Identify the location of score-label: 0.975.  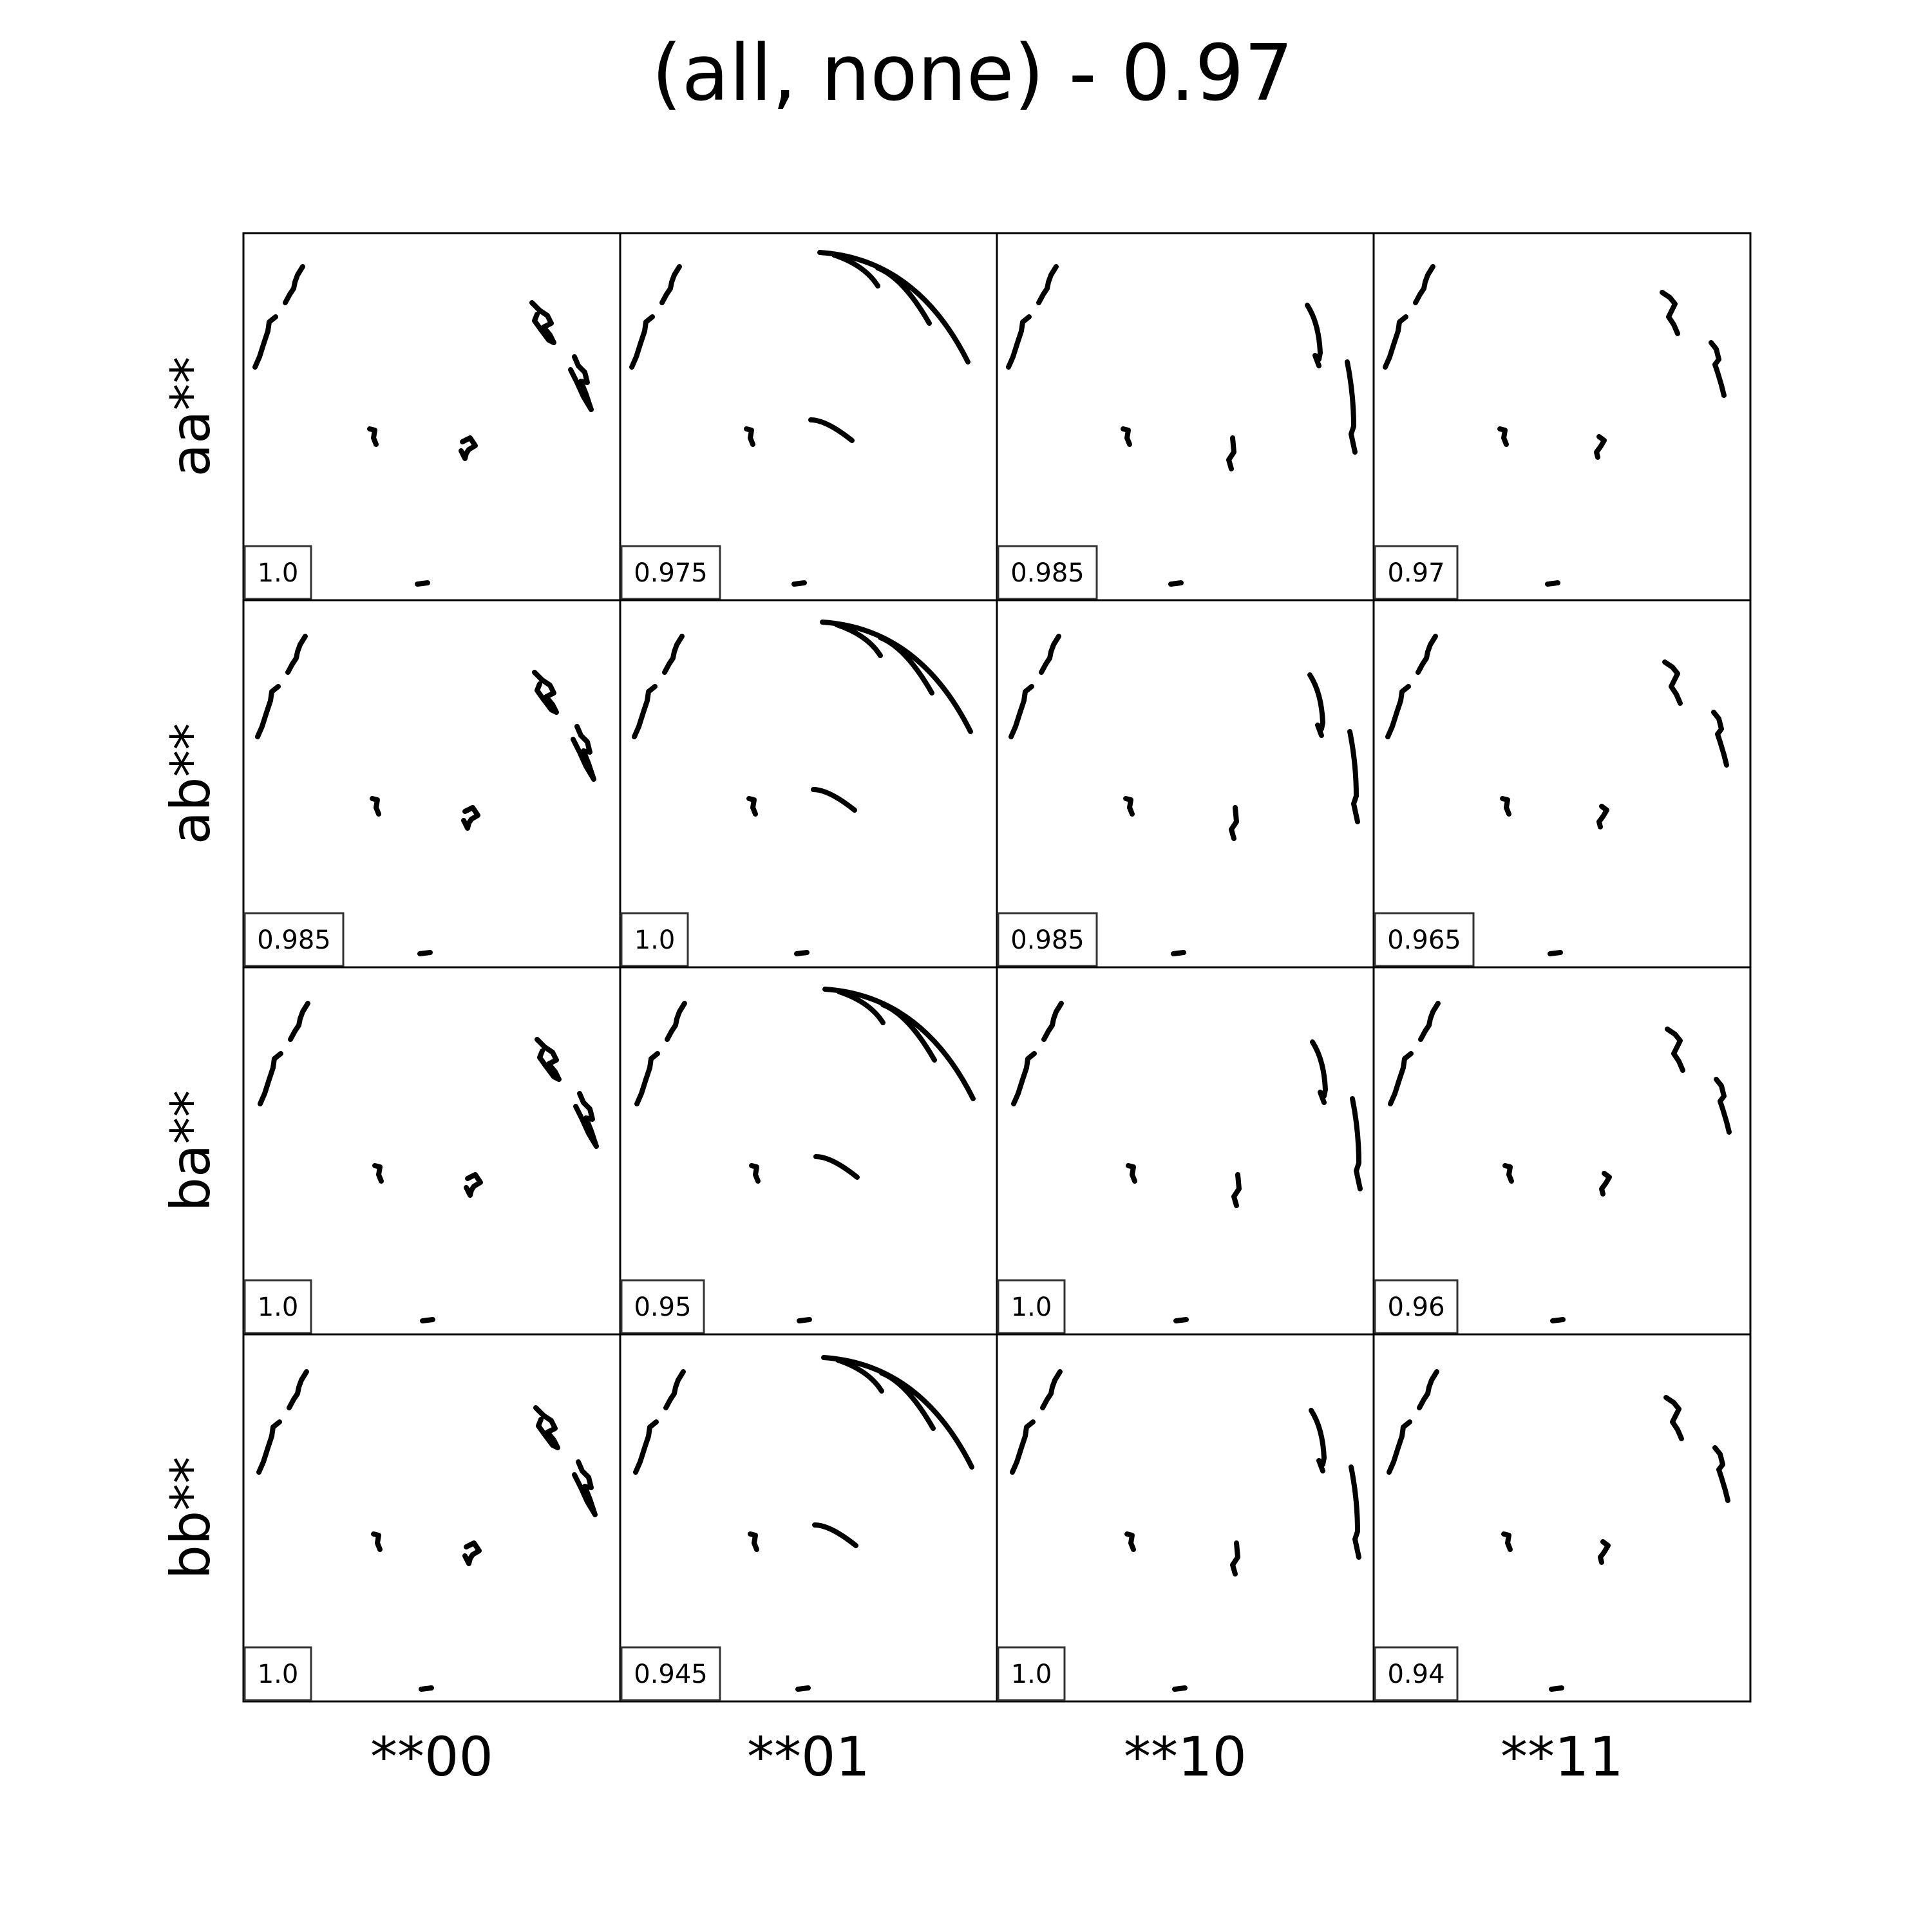
(671, 573).